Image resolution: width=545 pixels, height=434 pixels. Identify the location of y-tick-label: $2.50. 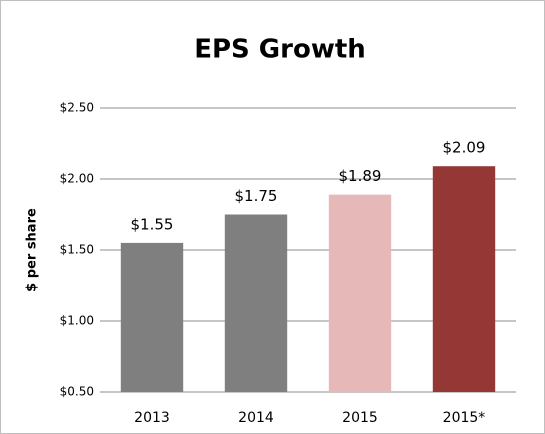
(77, 108).